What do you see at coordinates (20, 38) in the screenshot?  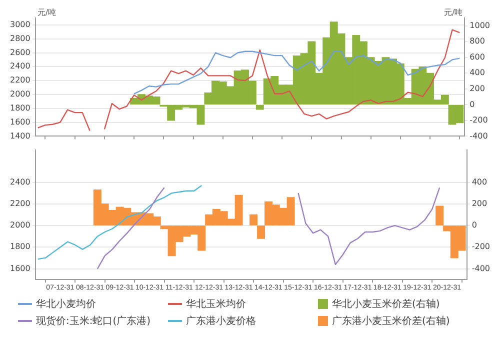 I see `y-tick-label: 2800` at bounding box center [20, 38].